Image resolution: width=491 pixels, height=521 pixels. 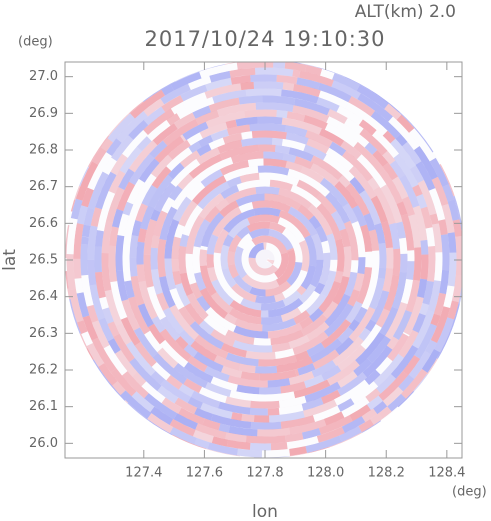 What do you see at coordinates (43, 76) in the screenshot?
I see `y-tick-label: 27.0` at bounding box center [43, 76].